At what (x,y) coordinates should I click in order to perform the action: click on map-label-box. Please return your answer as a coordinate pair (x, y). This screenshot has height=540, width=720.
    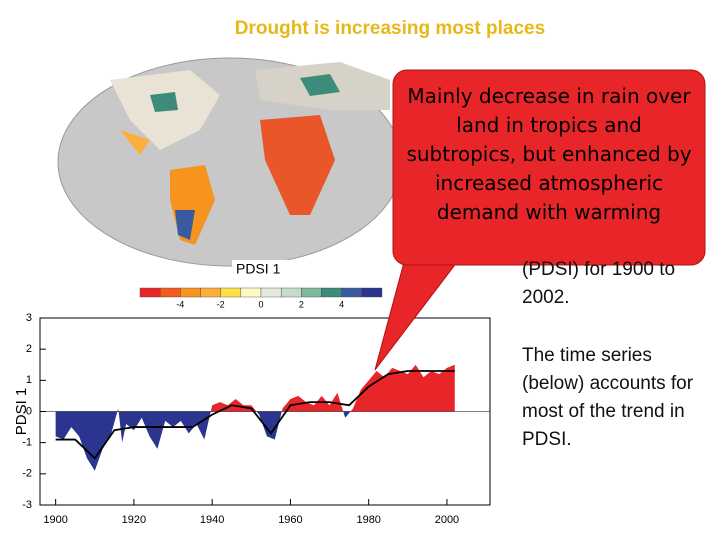
    Looking at the image, I should click on (262, 269).